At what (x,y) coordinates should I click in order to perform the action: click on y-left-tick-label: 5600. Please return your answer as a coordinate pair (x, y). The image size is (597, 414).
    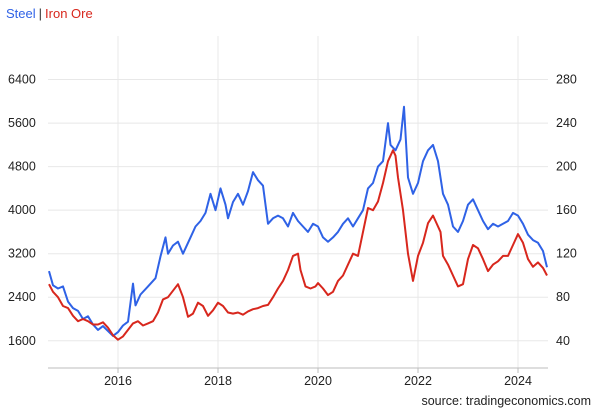
    Looking at the image, I should click on (22, 123).